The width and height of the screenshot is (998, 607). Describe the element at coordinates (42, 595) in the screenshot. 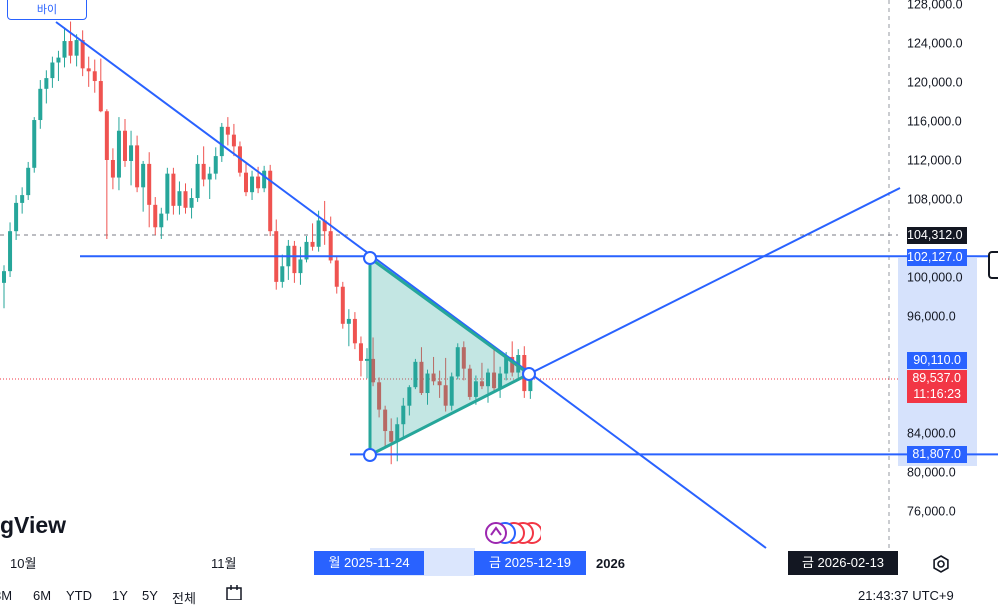

I see `range-button-6m: 6M` at that location.